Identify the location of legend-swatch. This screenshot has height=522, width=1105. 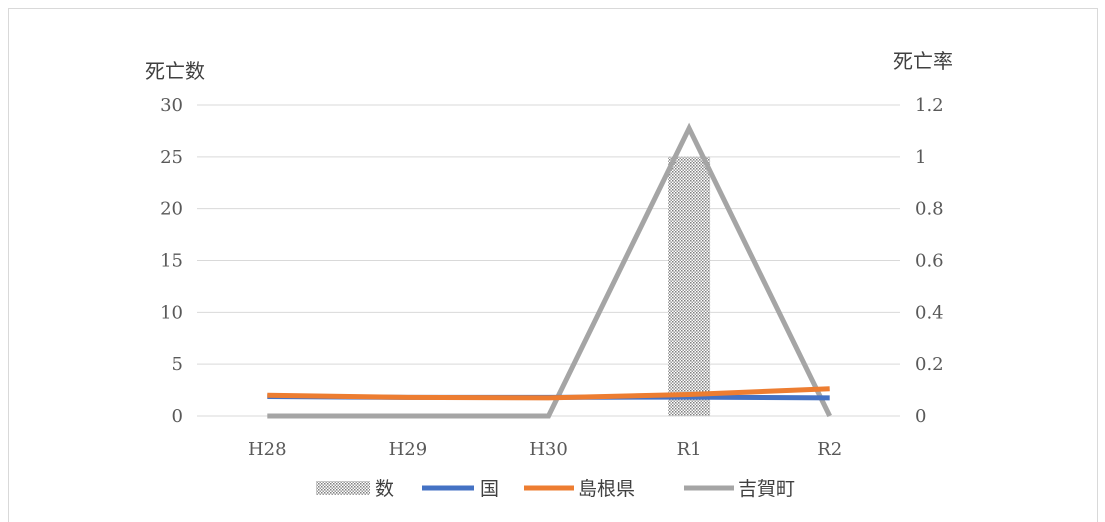
(343, 488).